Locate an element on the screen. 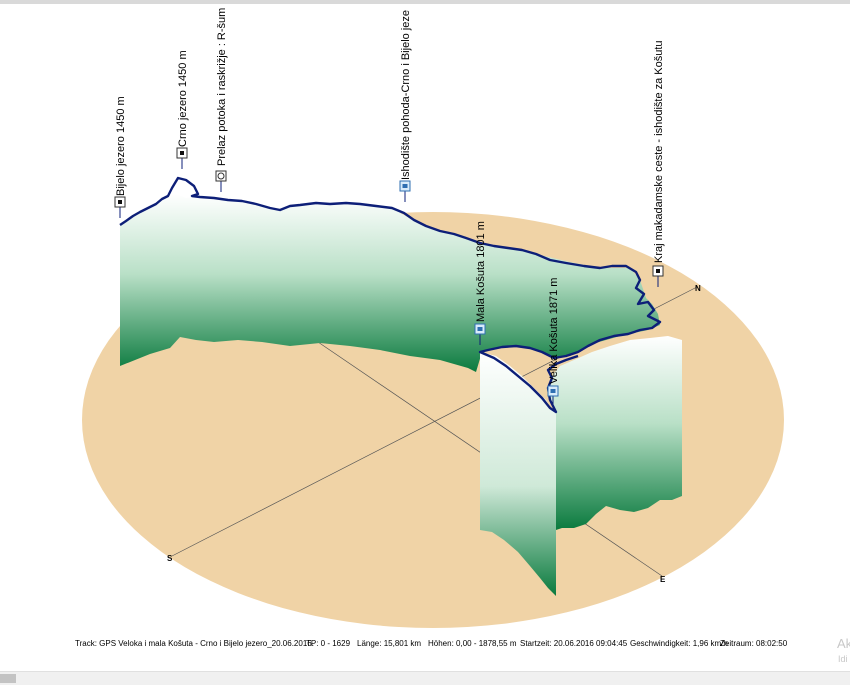 This screenshot has width=850, height=685. waypoint-label: Crno jezero 1450 m is located at coordinates (183, 98).